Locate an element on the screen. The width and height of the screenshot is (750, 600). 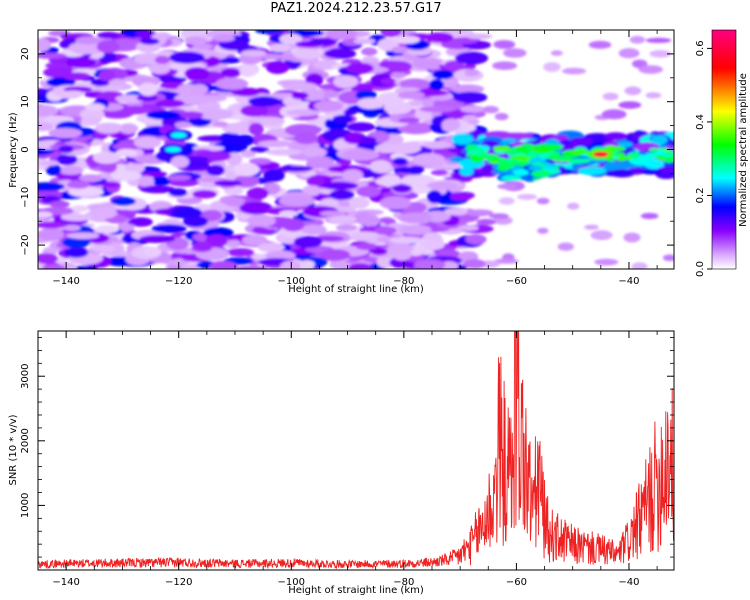
snr-y-axis-label: SNR (10 * v/v) is located at coordinates (13, 449).